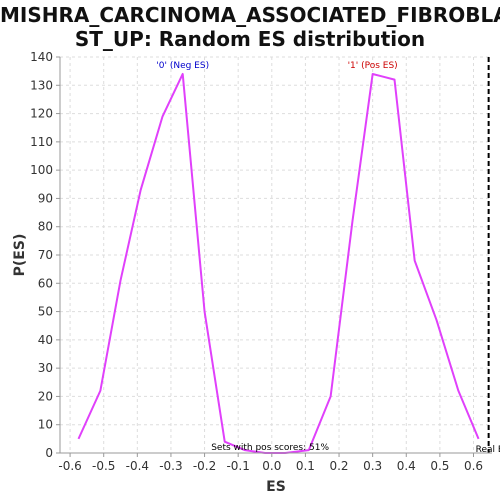  Describe the element at coordinates (45, 227) in the screenshot. I see `y-tick-label: 80` at that location.